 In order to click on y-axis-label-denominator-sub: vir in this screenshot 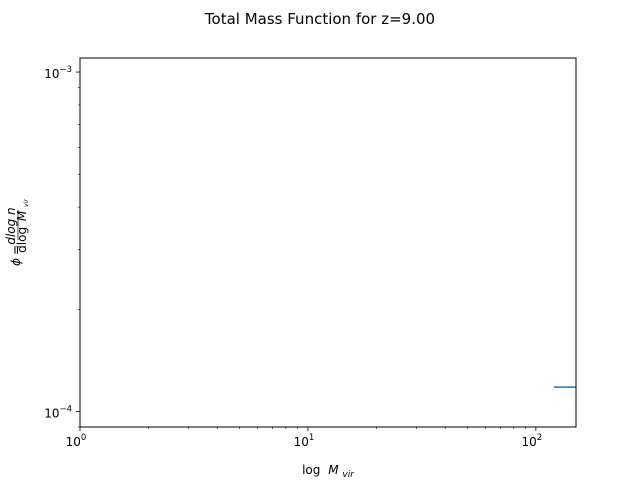, I will do `click(26, 203)`.